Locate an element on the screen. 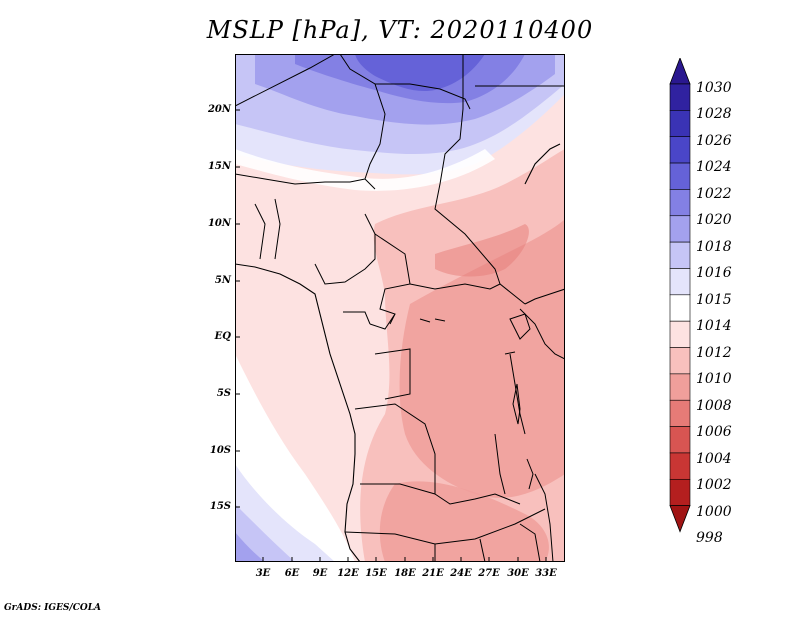  colorbar-label: 1016 is located at coordinates (714, 273).